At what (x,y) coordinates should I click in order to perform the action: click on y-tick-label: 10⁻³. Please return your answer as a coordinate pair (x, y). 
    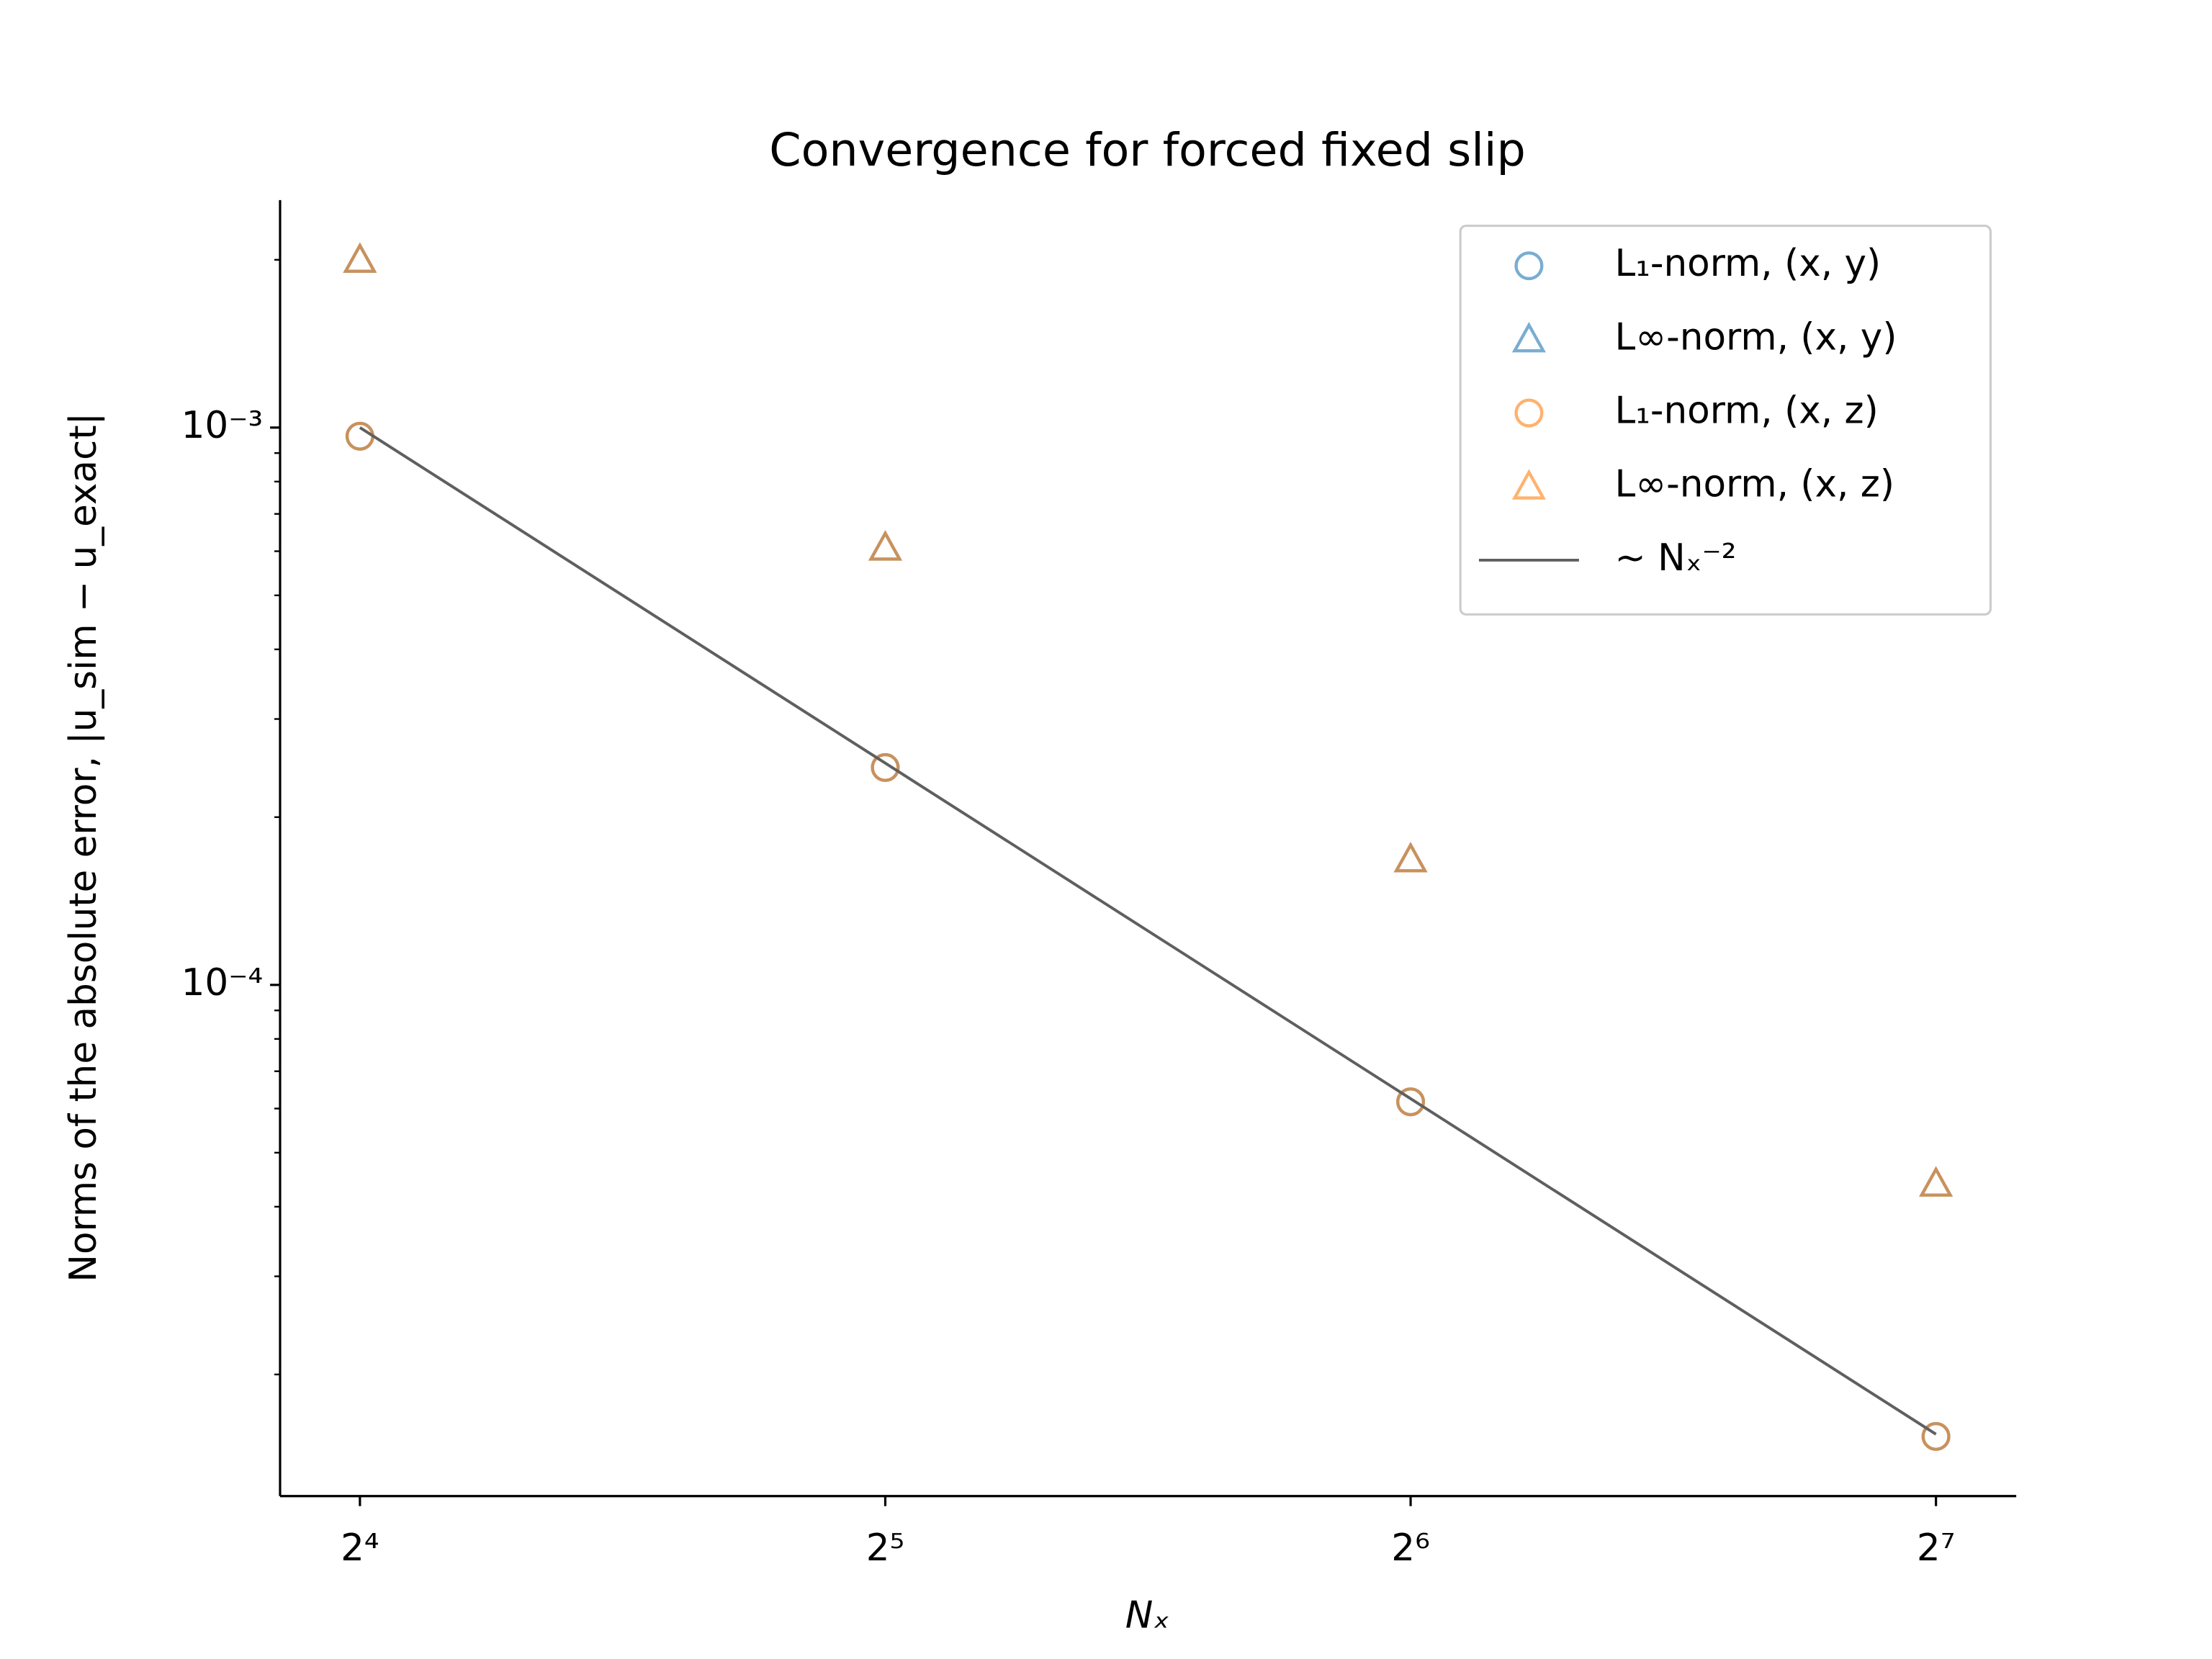
    Looking at the image, I should click on (222, 426).